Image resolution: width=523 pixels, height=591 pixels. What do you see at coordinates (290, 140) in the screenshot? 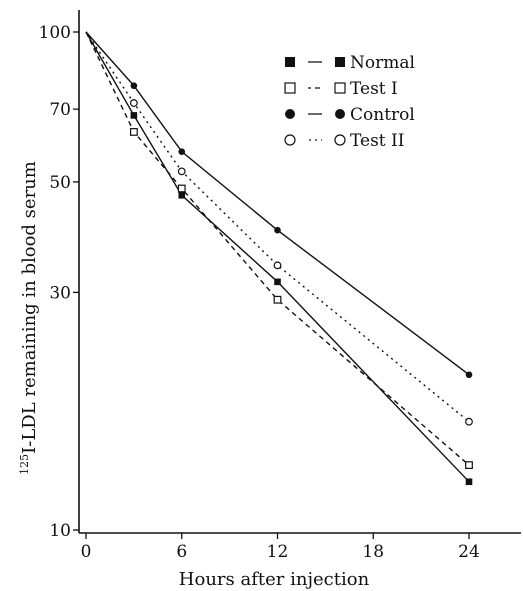
I see `legend-marker-left-test-ii` at bounding box center [290, 140].